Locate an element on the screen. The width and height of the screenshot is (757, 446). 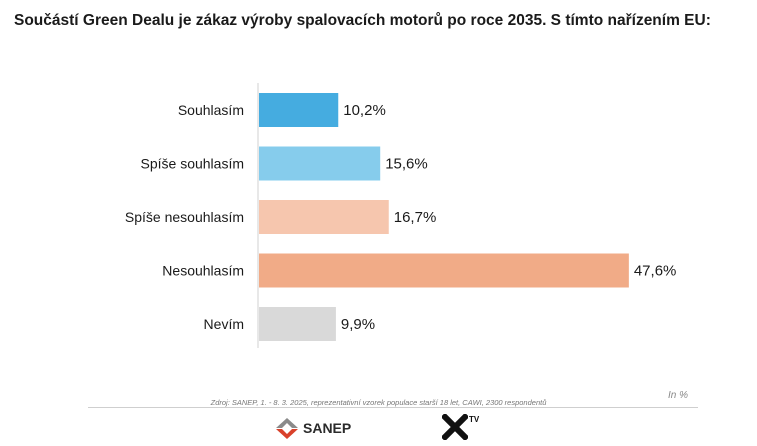
xtv-logo-text: TV is located at coordinates (474, 419).